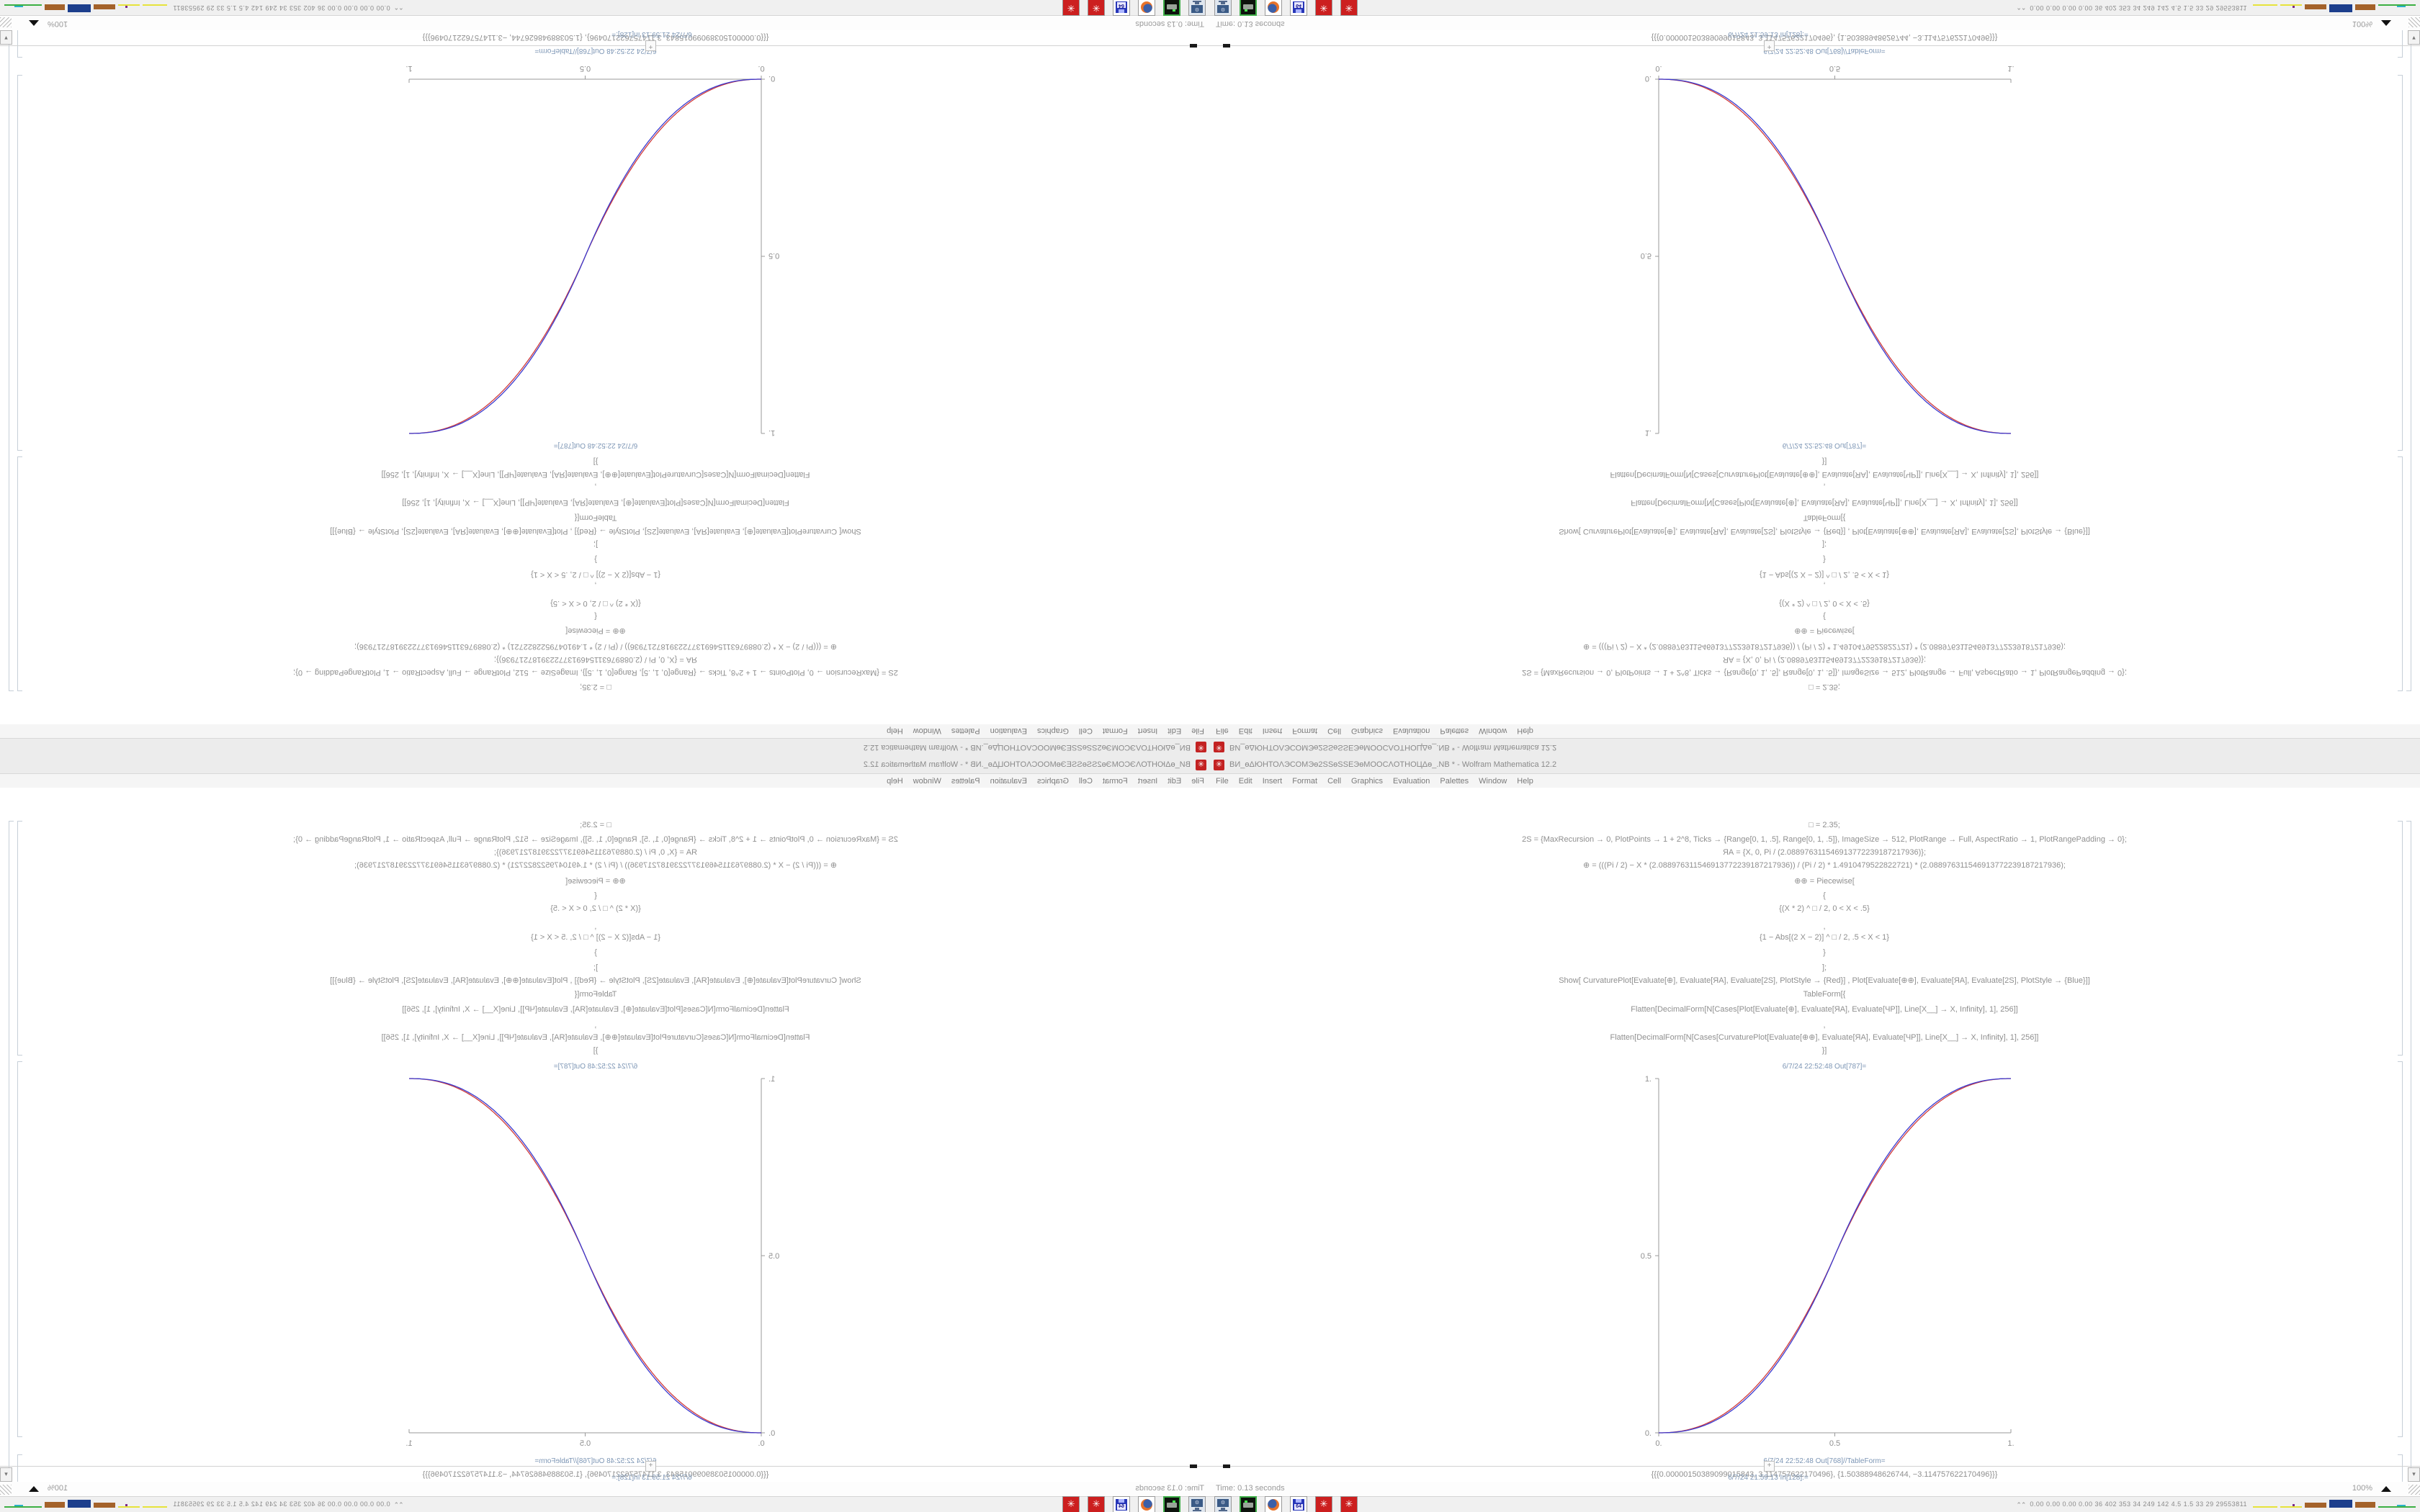  What do you see at coordinates (1411, 731) in the screenshot?
I see `menu-item-evaluation: Evaluation` at bounding box center [1411, 731].